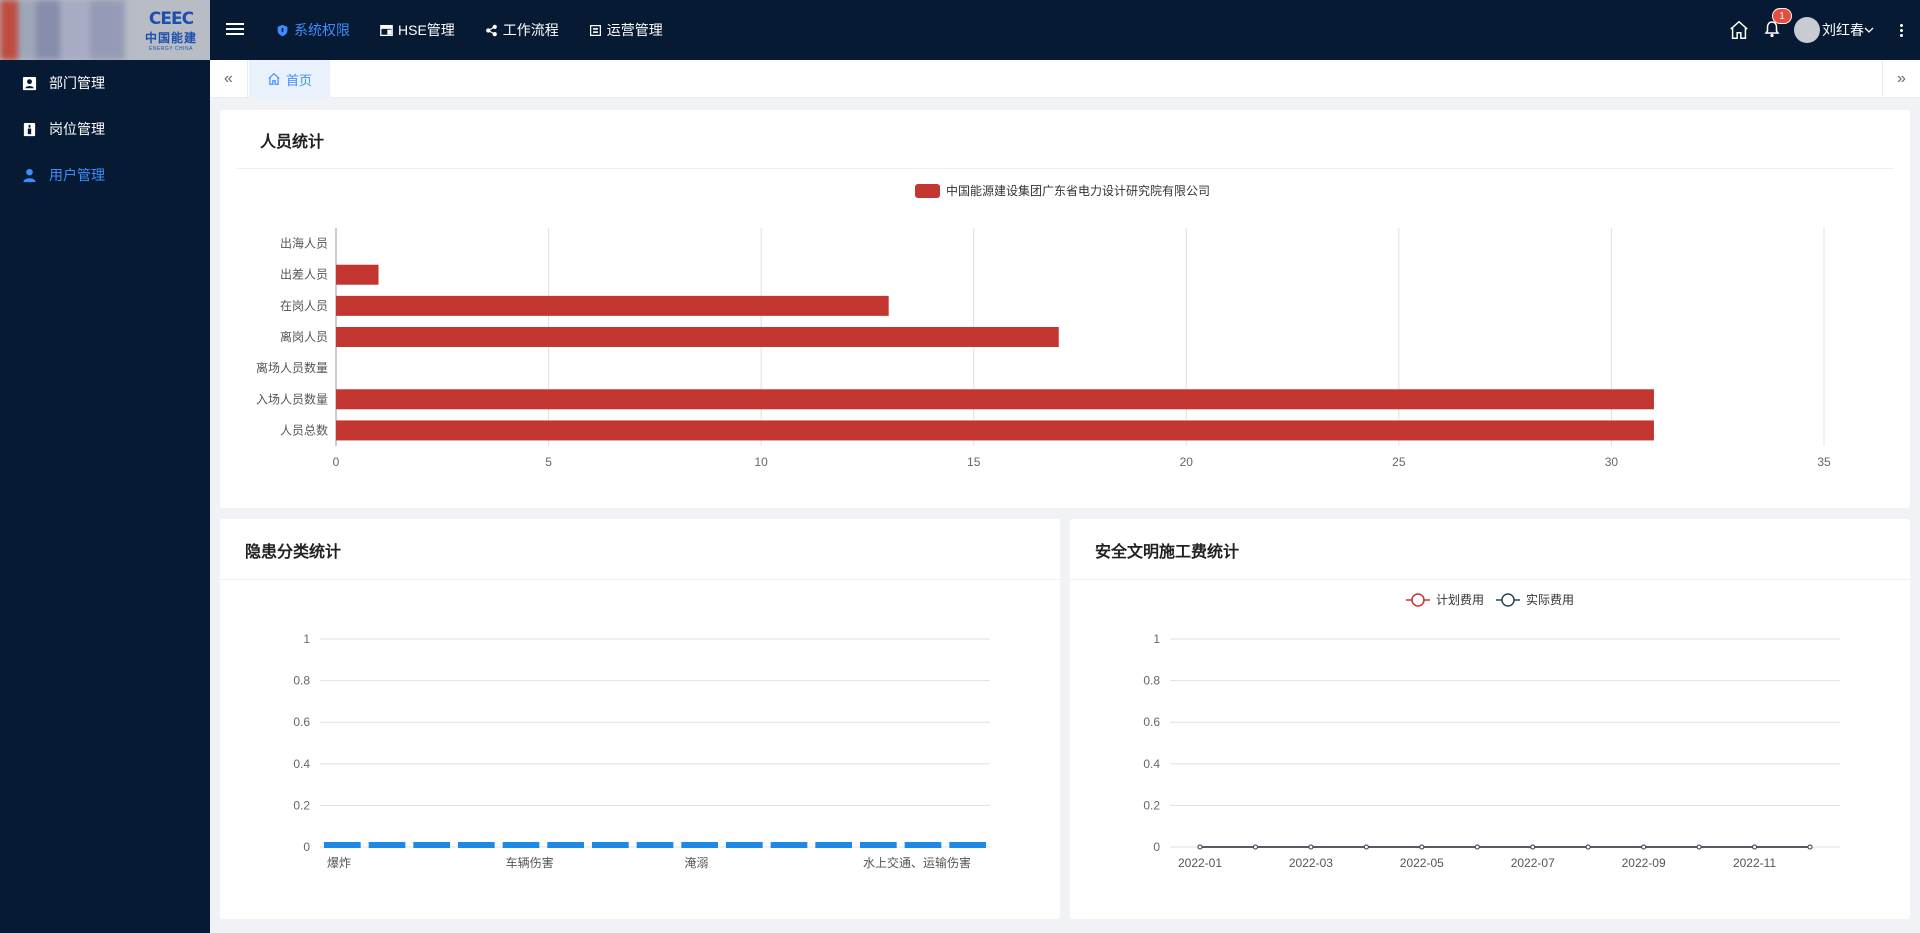  I want to click on y-category-label: 离岗人员, so click(304, 336).